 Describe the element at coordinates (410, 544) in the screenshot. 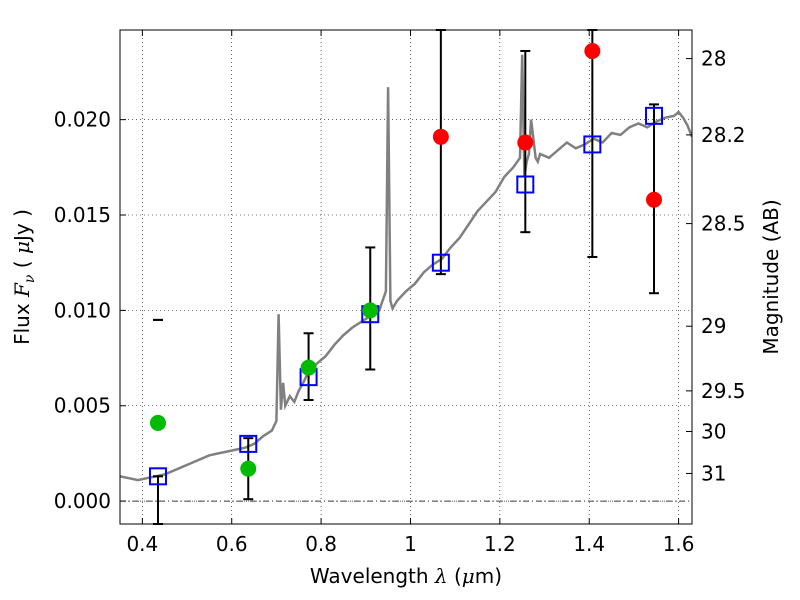

I see `x-tick-label: 1` at that location.